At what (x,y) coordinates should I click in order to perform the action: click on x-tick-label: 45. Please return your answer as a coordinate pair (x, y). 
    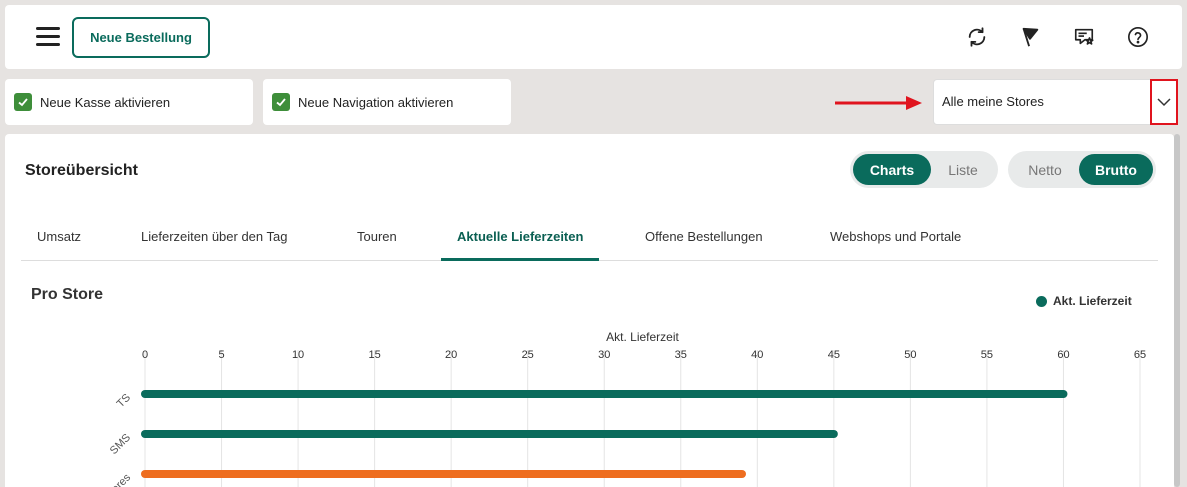
    Looking at the image, I should click on (834, 355).